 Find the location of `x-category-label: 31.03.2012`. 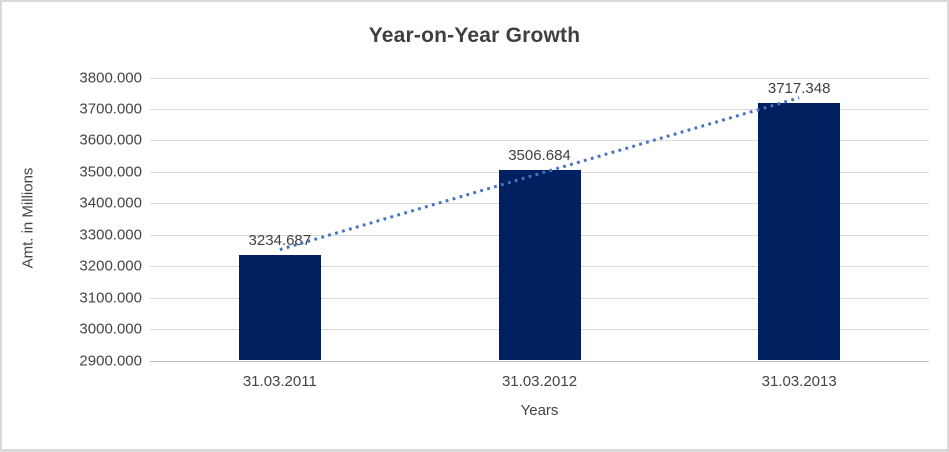

x-category-label: 31.03.2012 is located at coordinates (539, 381).